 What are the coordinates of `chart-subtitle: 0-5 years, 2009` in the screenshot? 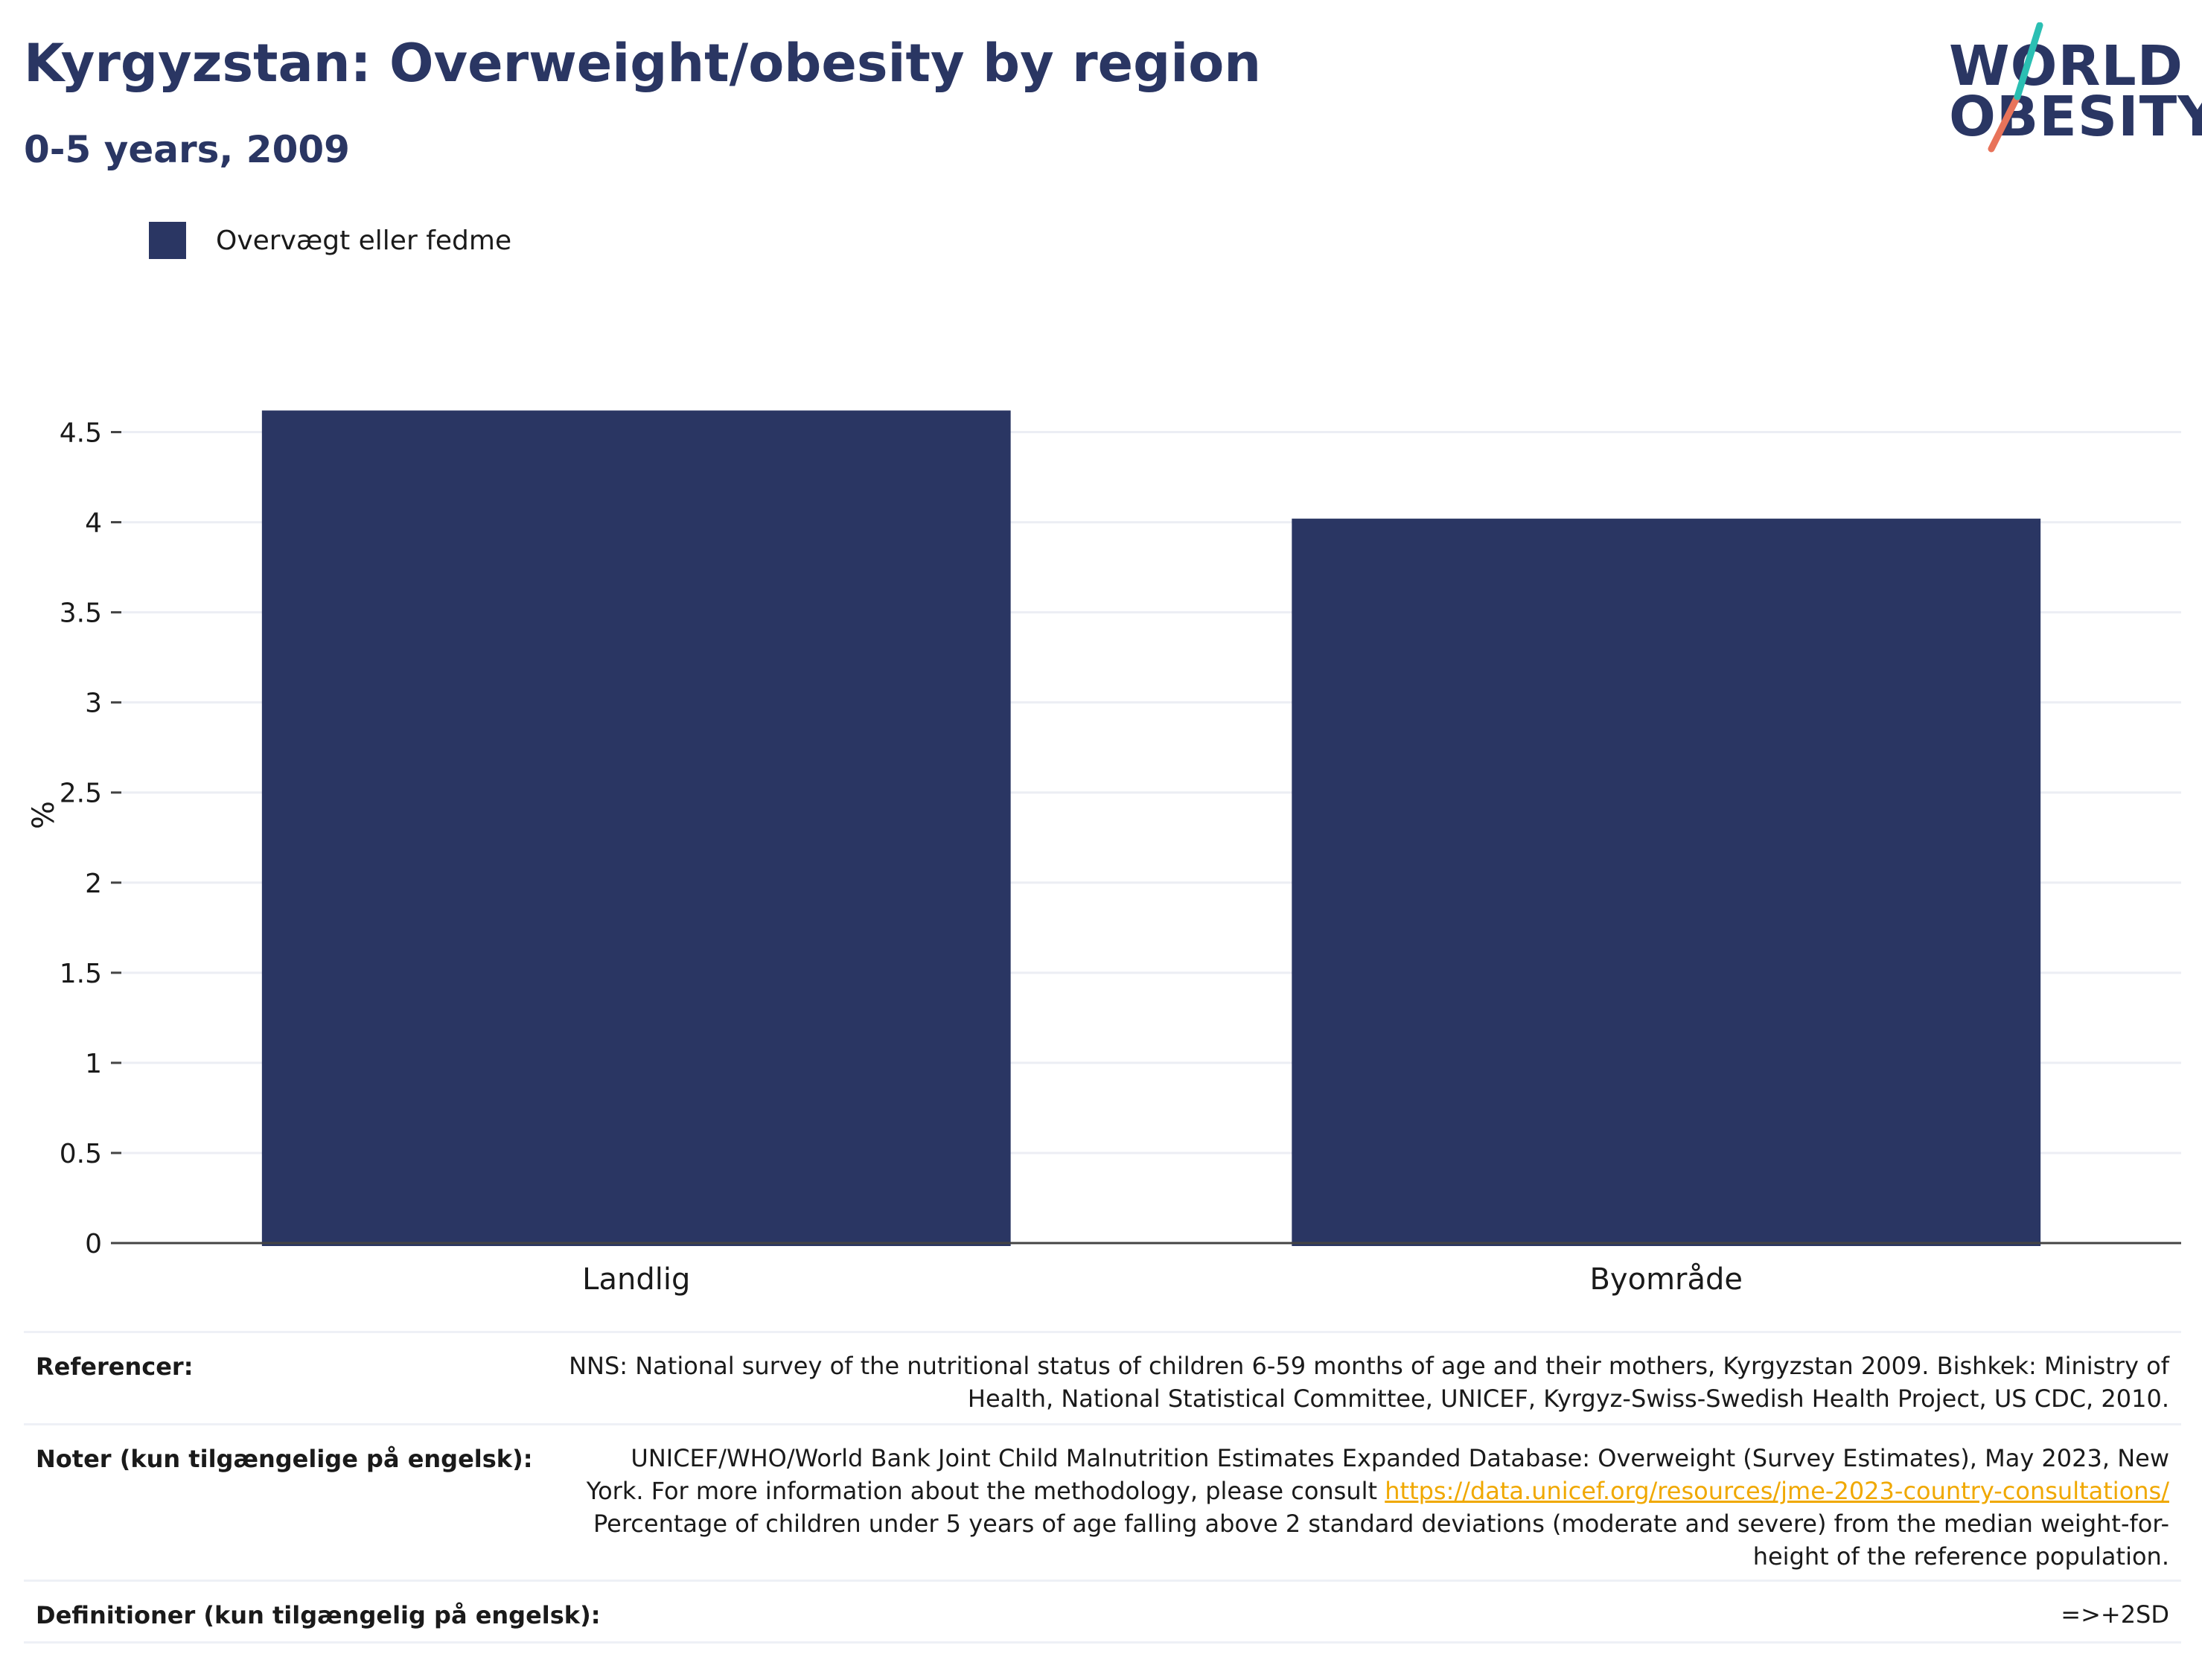 It's located at (187, 149).